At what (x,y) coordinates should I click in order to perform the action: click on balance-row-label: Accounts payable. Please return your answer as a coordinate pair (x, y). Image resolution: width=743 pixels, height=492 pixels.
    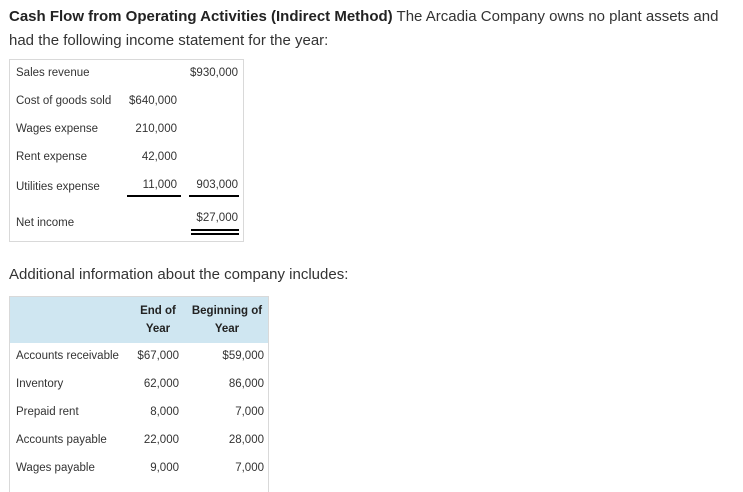
    Looking at the image, I should click on (61, 440).